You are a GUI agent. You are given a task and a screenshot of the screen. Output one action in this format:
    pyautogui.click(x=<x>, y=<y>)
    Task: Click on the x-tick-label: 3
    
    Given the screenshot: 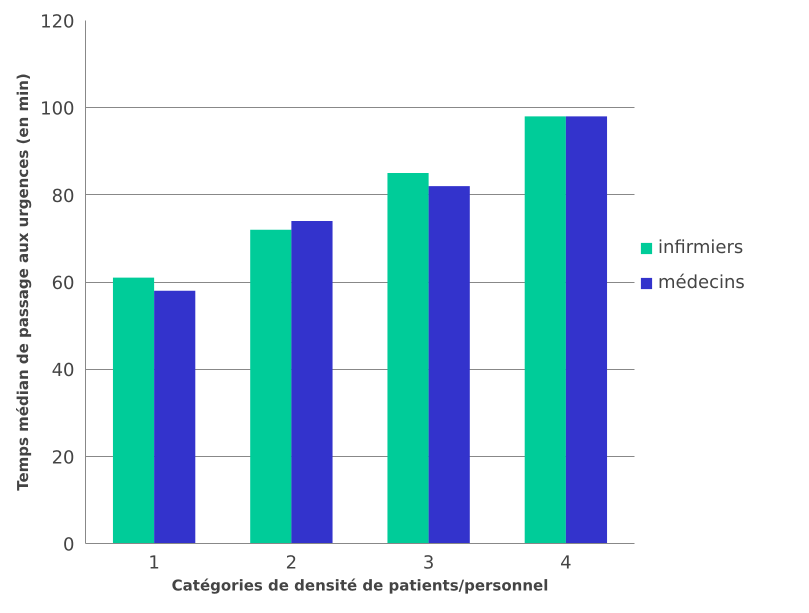 What is the action you would take?
    pyautogui.click(x=428, y=563)
    